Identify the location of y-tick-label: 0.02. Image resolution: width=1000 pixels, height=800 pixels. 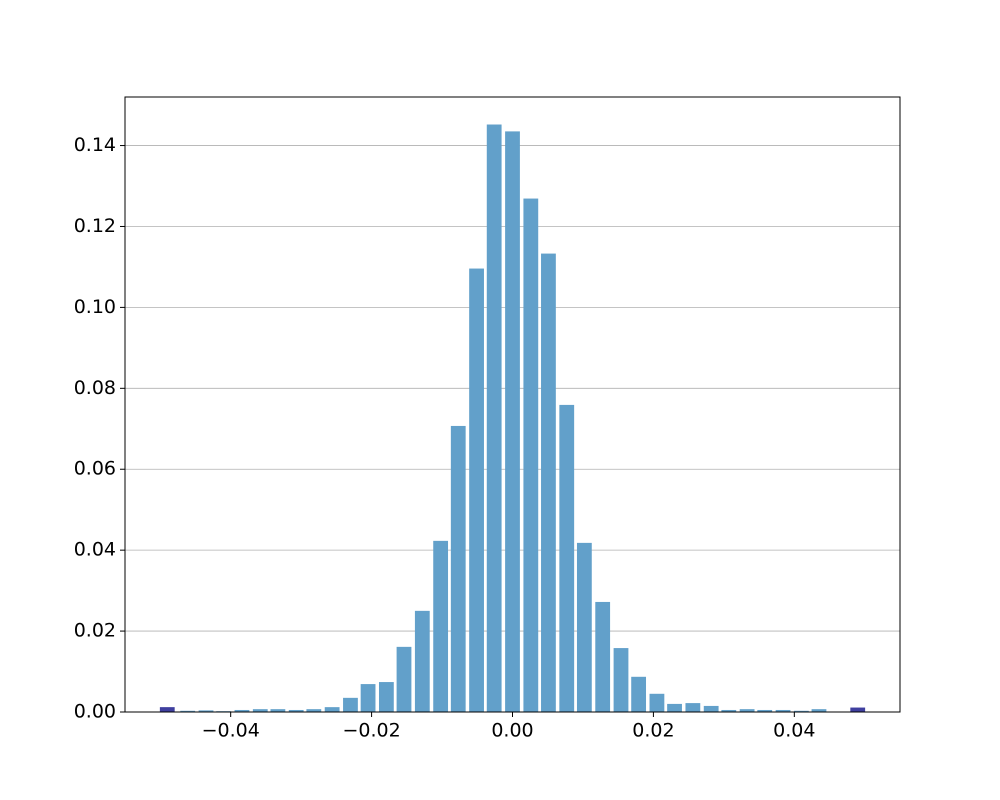
(95, 631).